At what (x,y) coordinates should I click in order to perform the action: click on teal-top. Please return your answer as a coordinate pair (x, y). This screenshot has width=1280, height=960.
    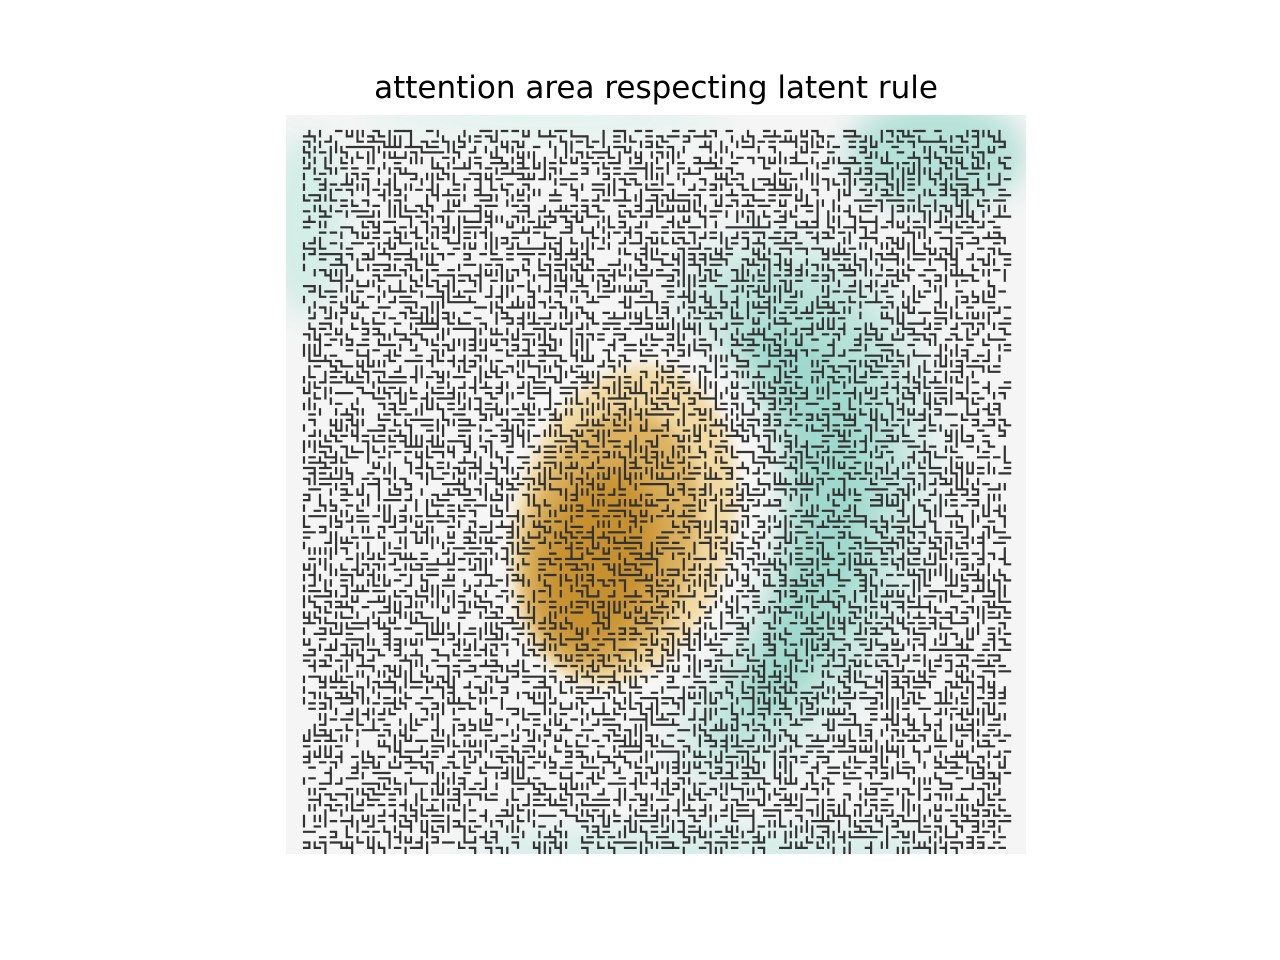
    Looking at the image, I should click on (546, 126).